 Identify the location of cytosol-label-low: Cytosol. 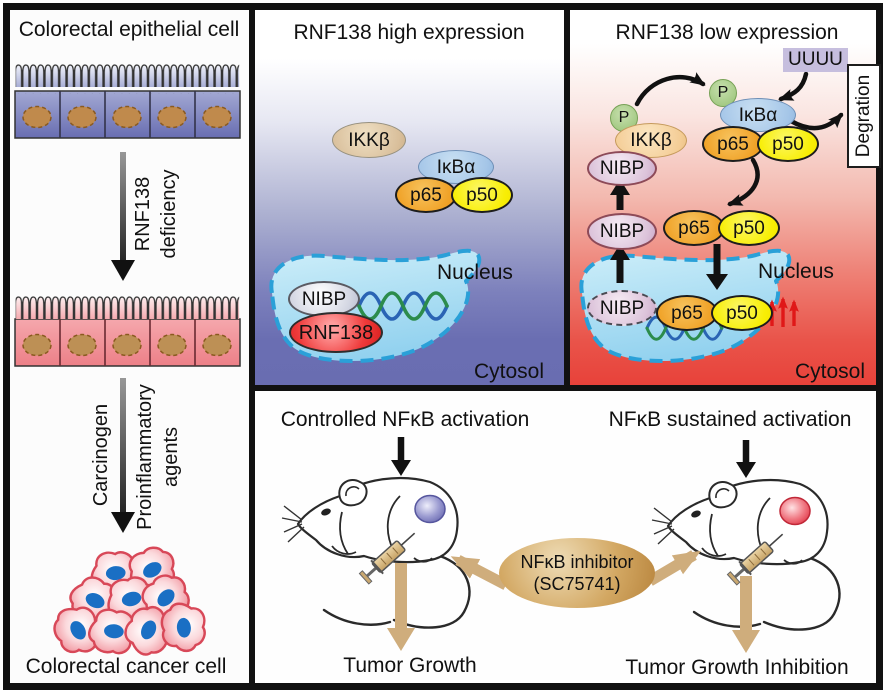
(830, 371).